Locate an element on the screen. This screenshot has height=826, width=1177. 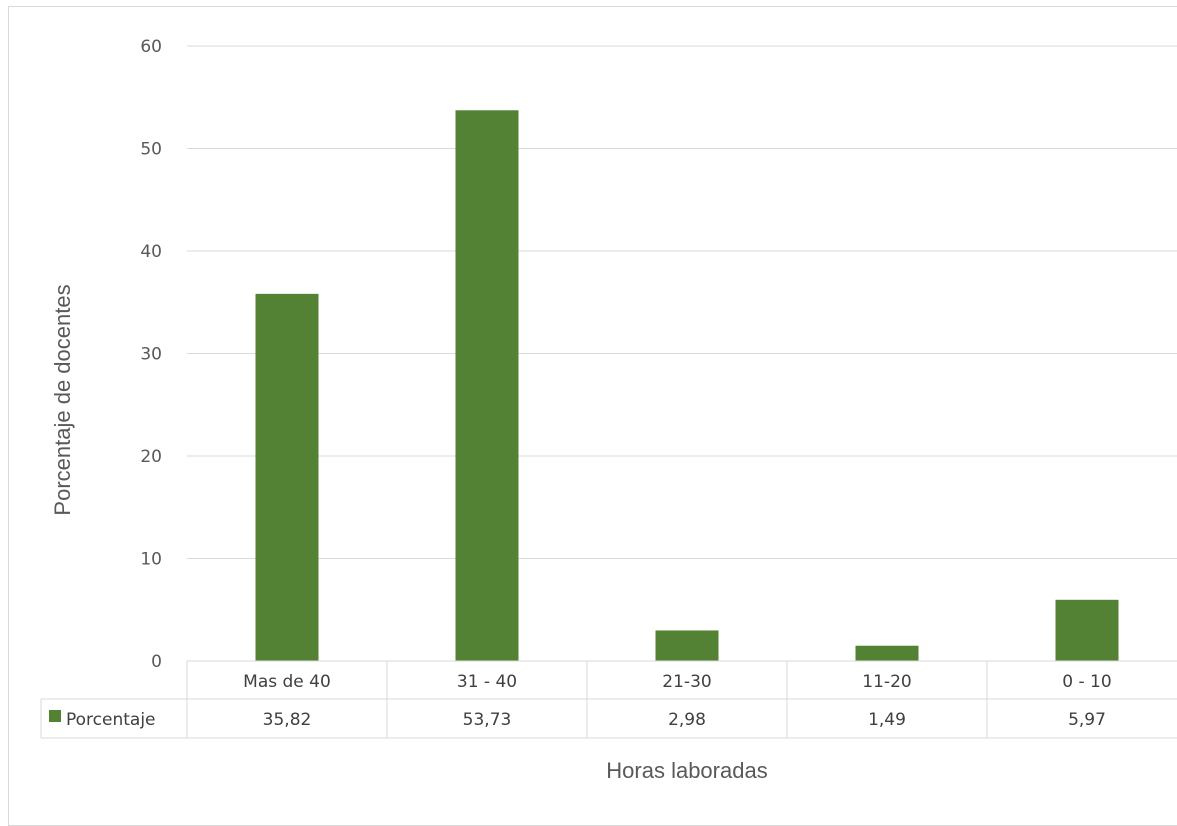
legend-series-name: Porcentaje is located at coordinates (111, 720).